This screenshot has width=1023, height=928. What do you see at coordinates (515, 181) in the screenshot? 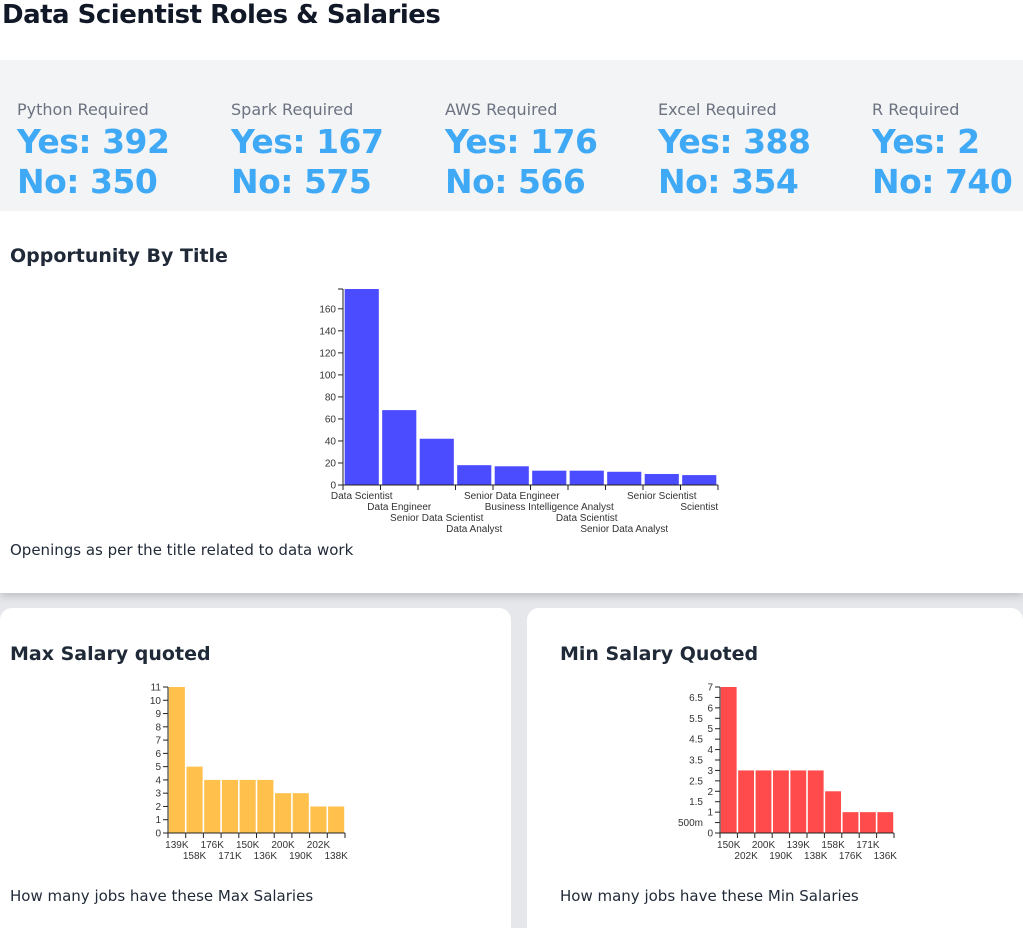
I see `stat-no: No: 566` at bounding box center [515, 181].